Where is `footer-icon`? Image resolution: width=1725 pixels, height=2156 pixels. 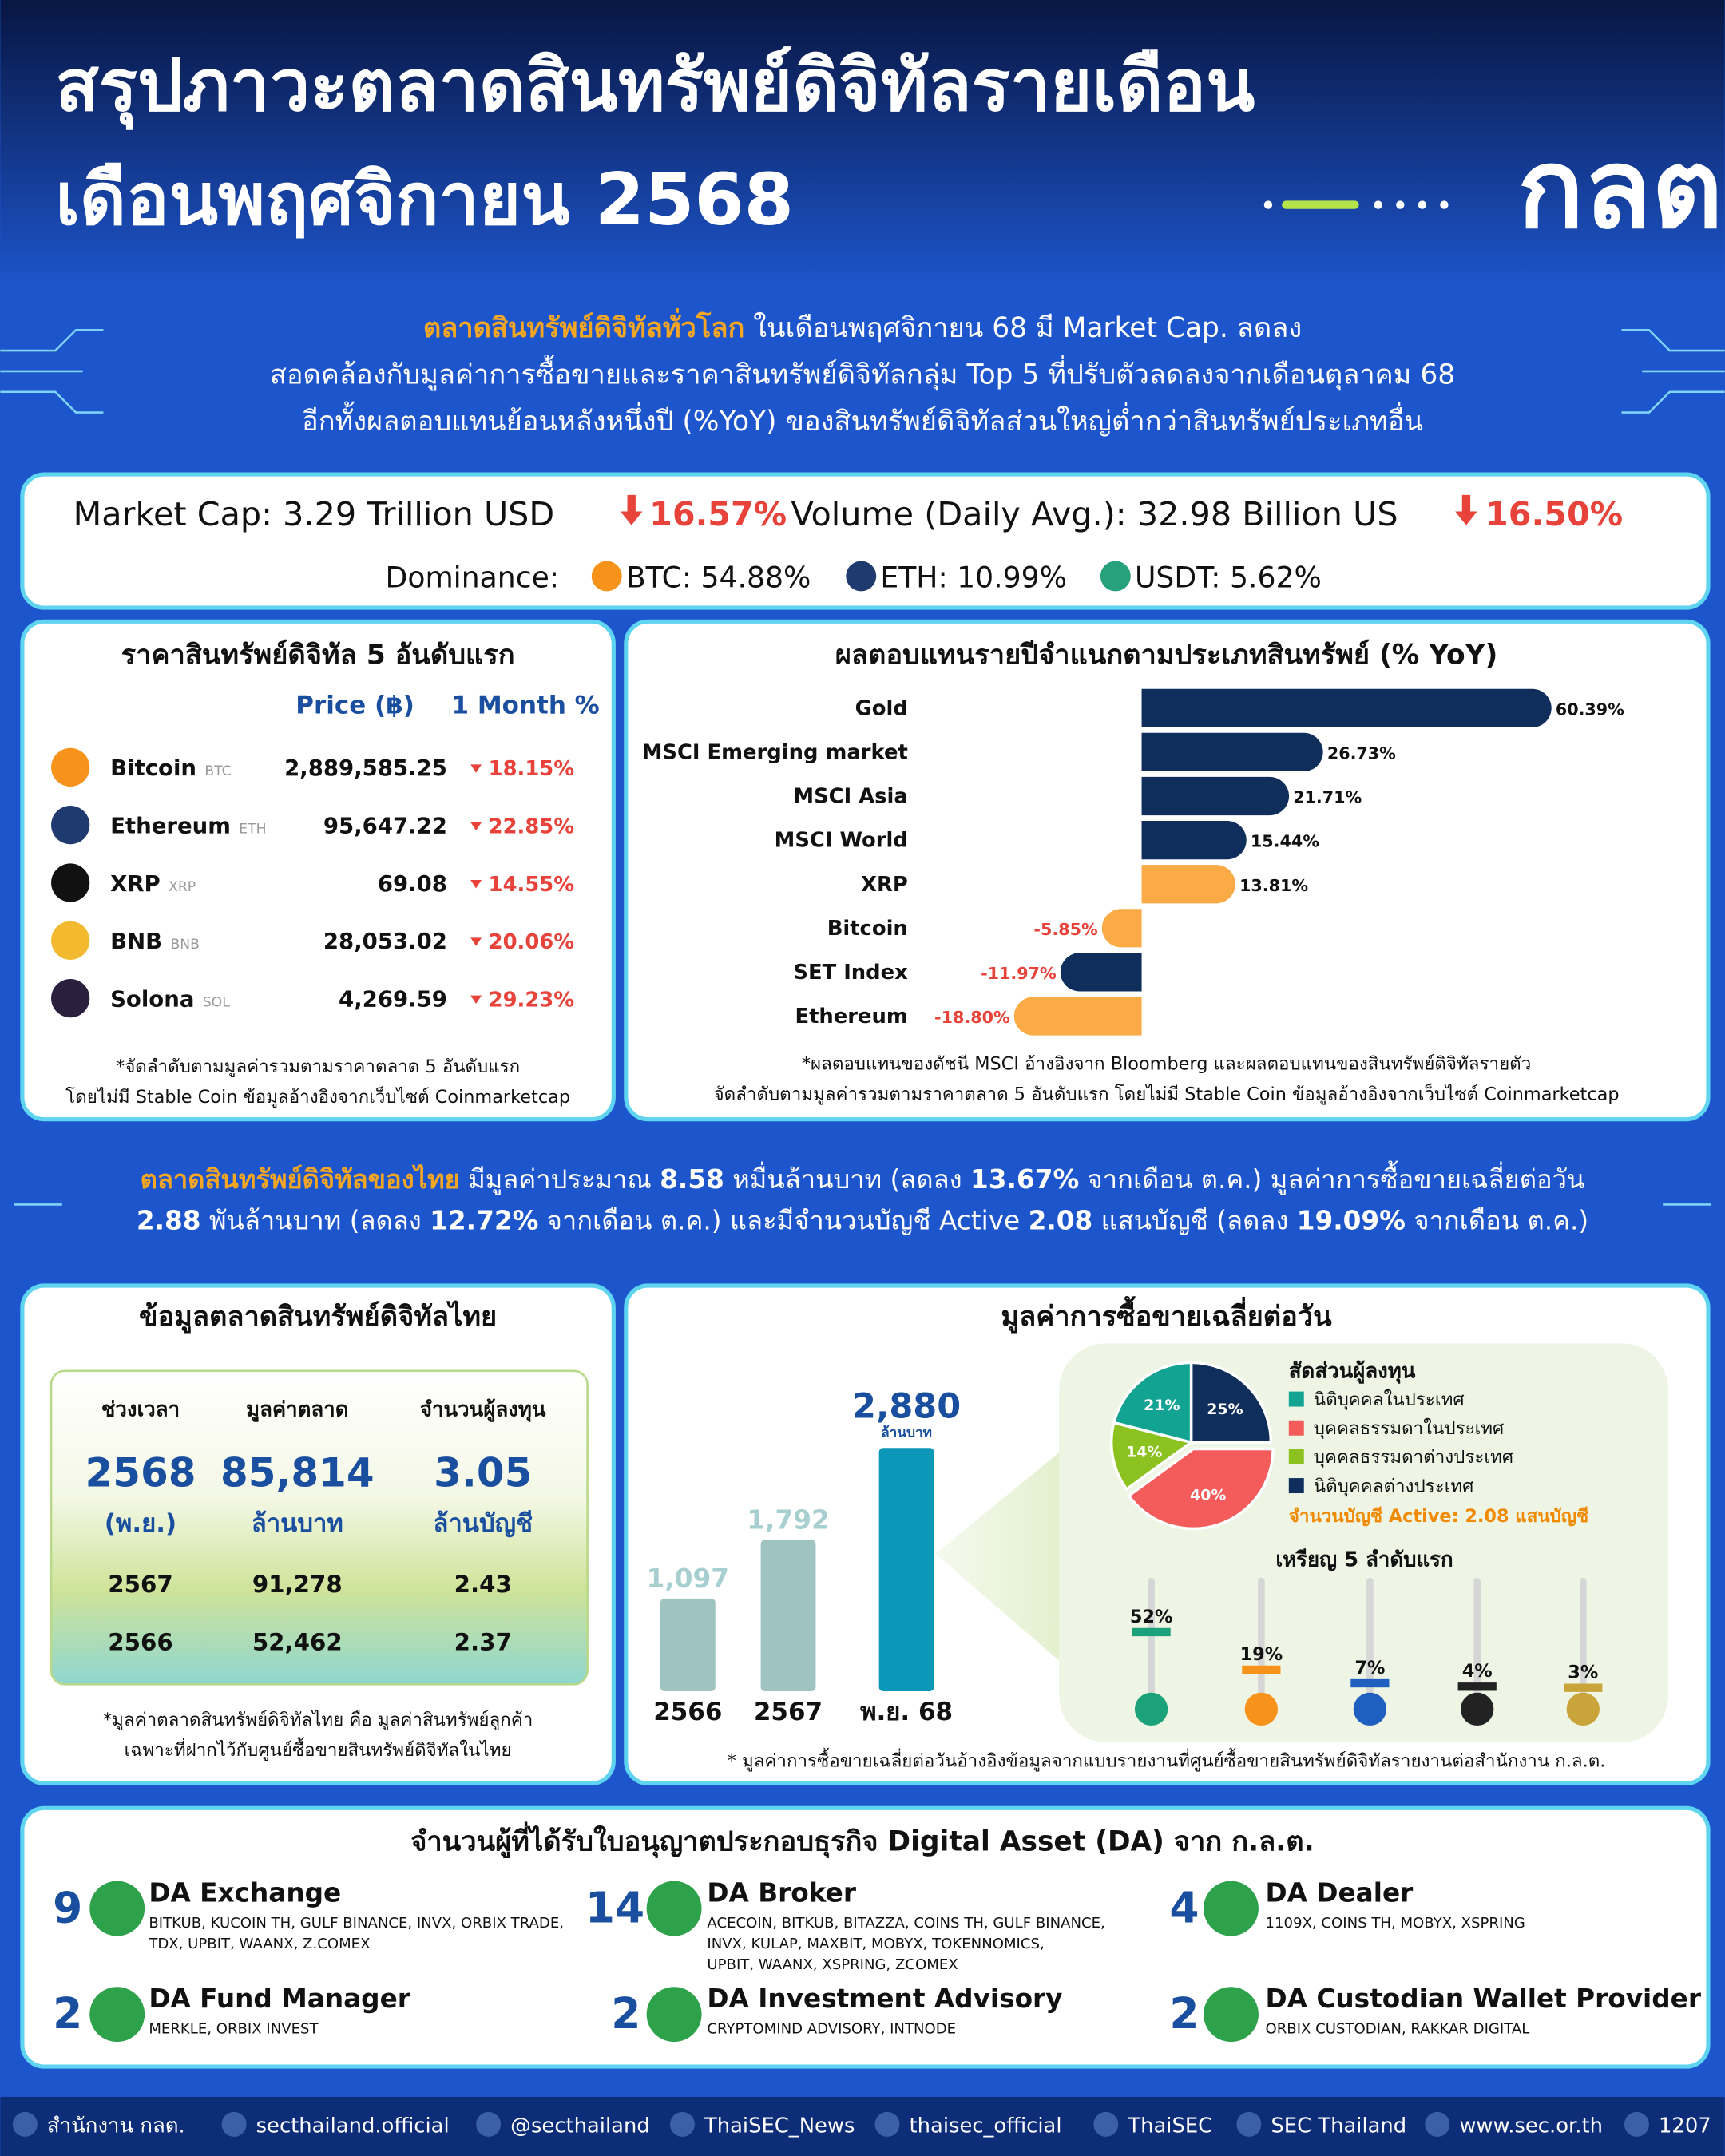 footer-icon is located at coordinates (887, 2124).